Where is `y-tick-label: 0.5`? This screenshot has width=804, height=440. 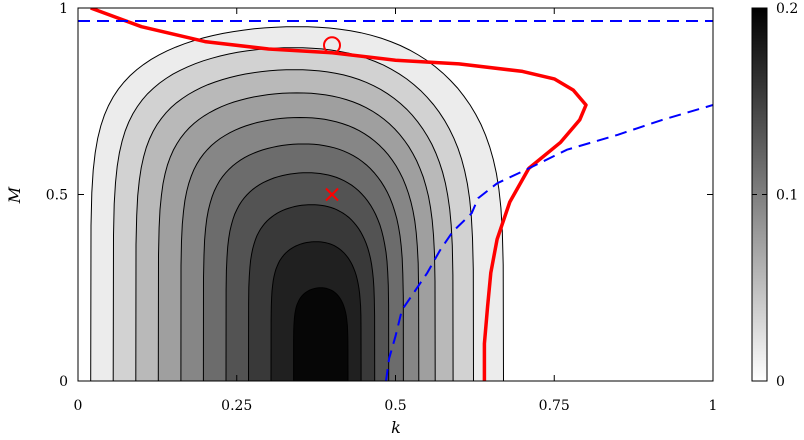
y-tick-label: 0.5 is located at coordinates (57, 196).